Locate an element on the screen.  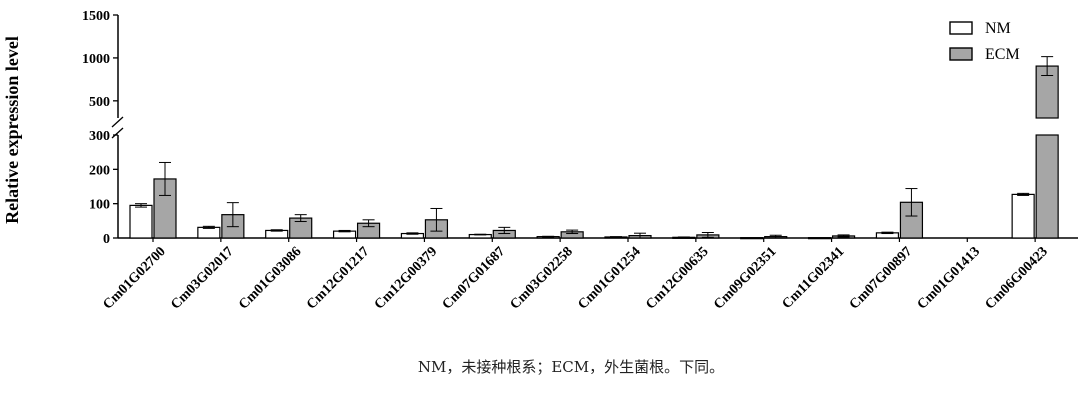
legend: NM ECM is located at coordinates (984, 41).